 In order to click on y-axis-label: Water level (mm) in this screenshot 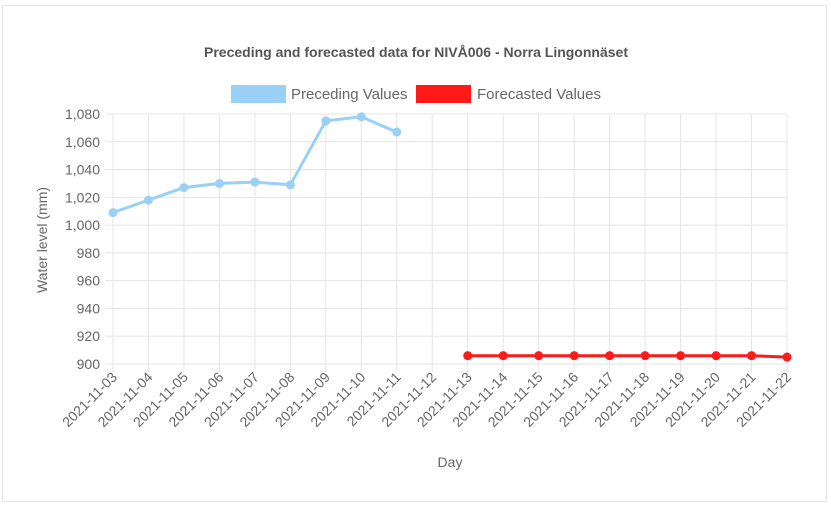, I will do `click(42, 240)`.